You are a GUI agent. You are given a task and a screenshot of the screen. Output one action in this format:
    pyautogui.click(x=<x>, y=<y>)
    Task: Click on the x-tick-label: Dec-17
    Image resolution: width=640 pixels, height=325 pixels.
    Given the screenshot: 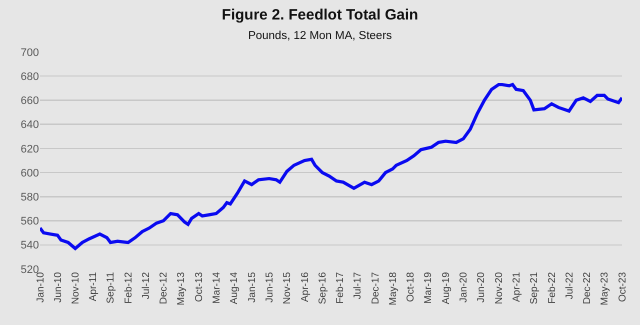 What is the action you would take?
    pyautogui.click(x=376, y=288)
    